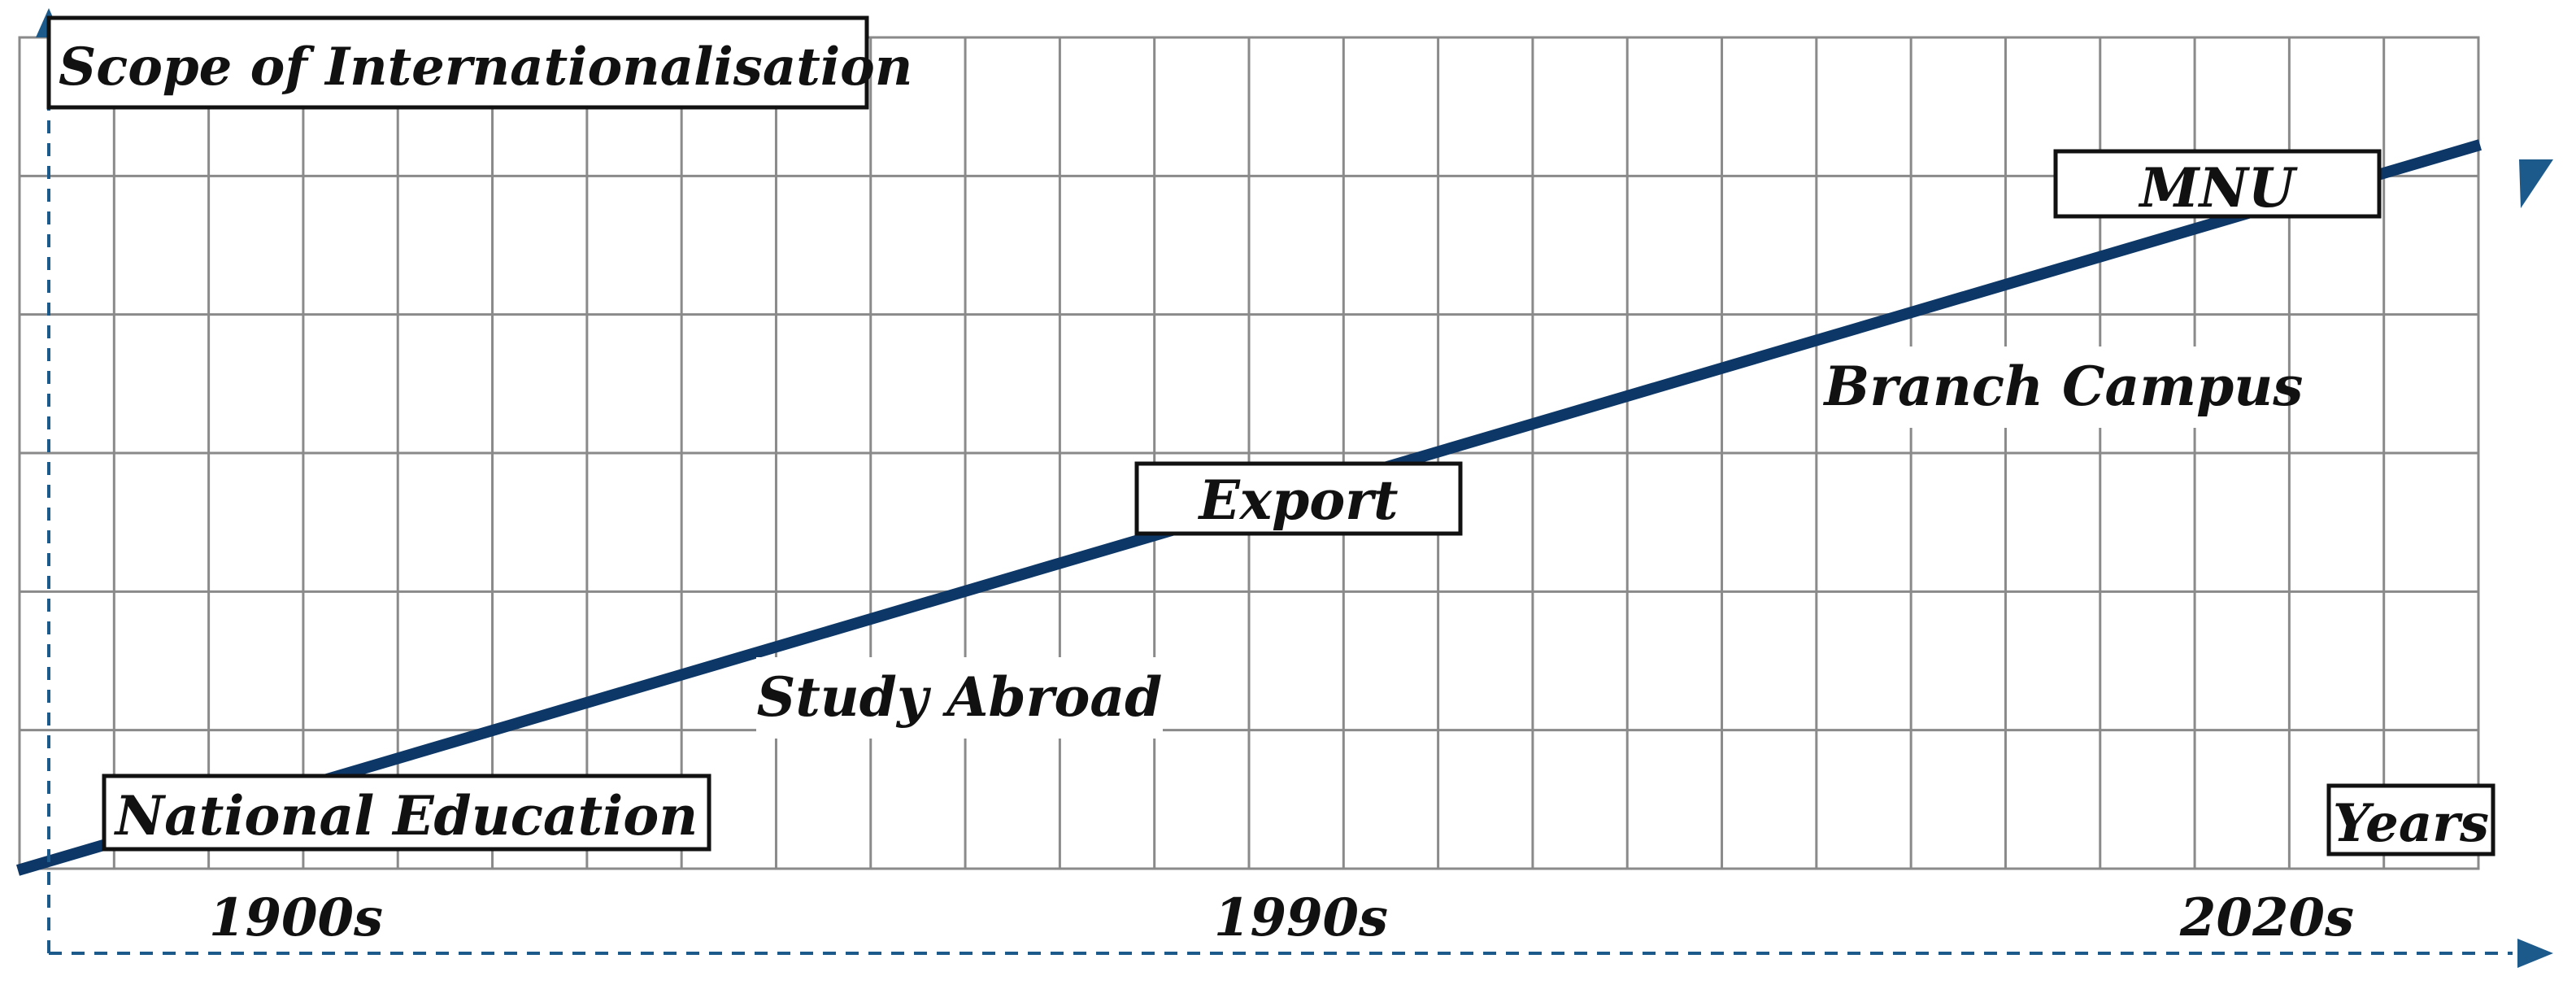 Image resolution: width=2576 pixels, height=998 pixels. I want to click on title-box, so click(458, 62).